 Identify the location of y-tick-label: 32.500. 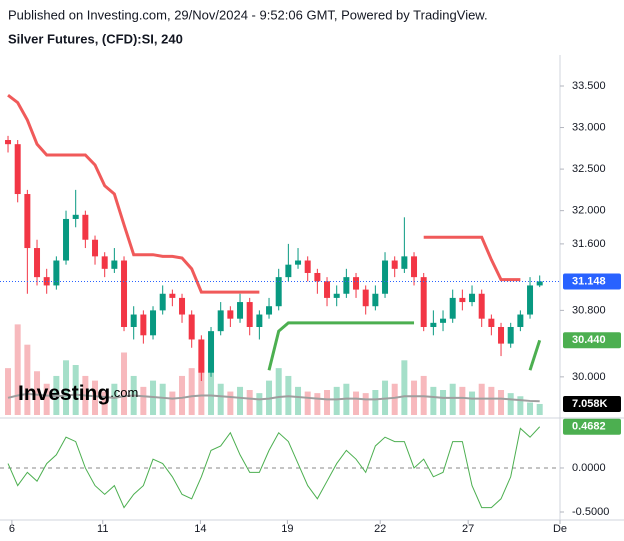
(589, 169).